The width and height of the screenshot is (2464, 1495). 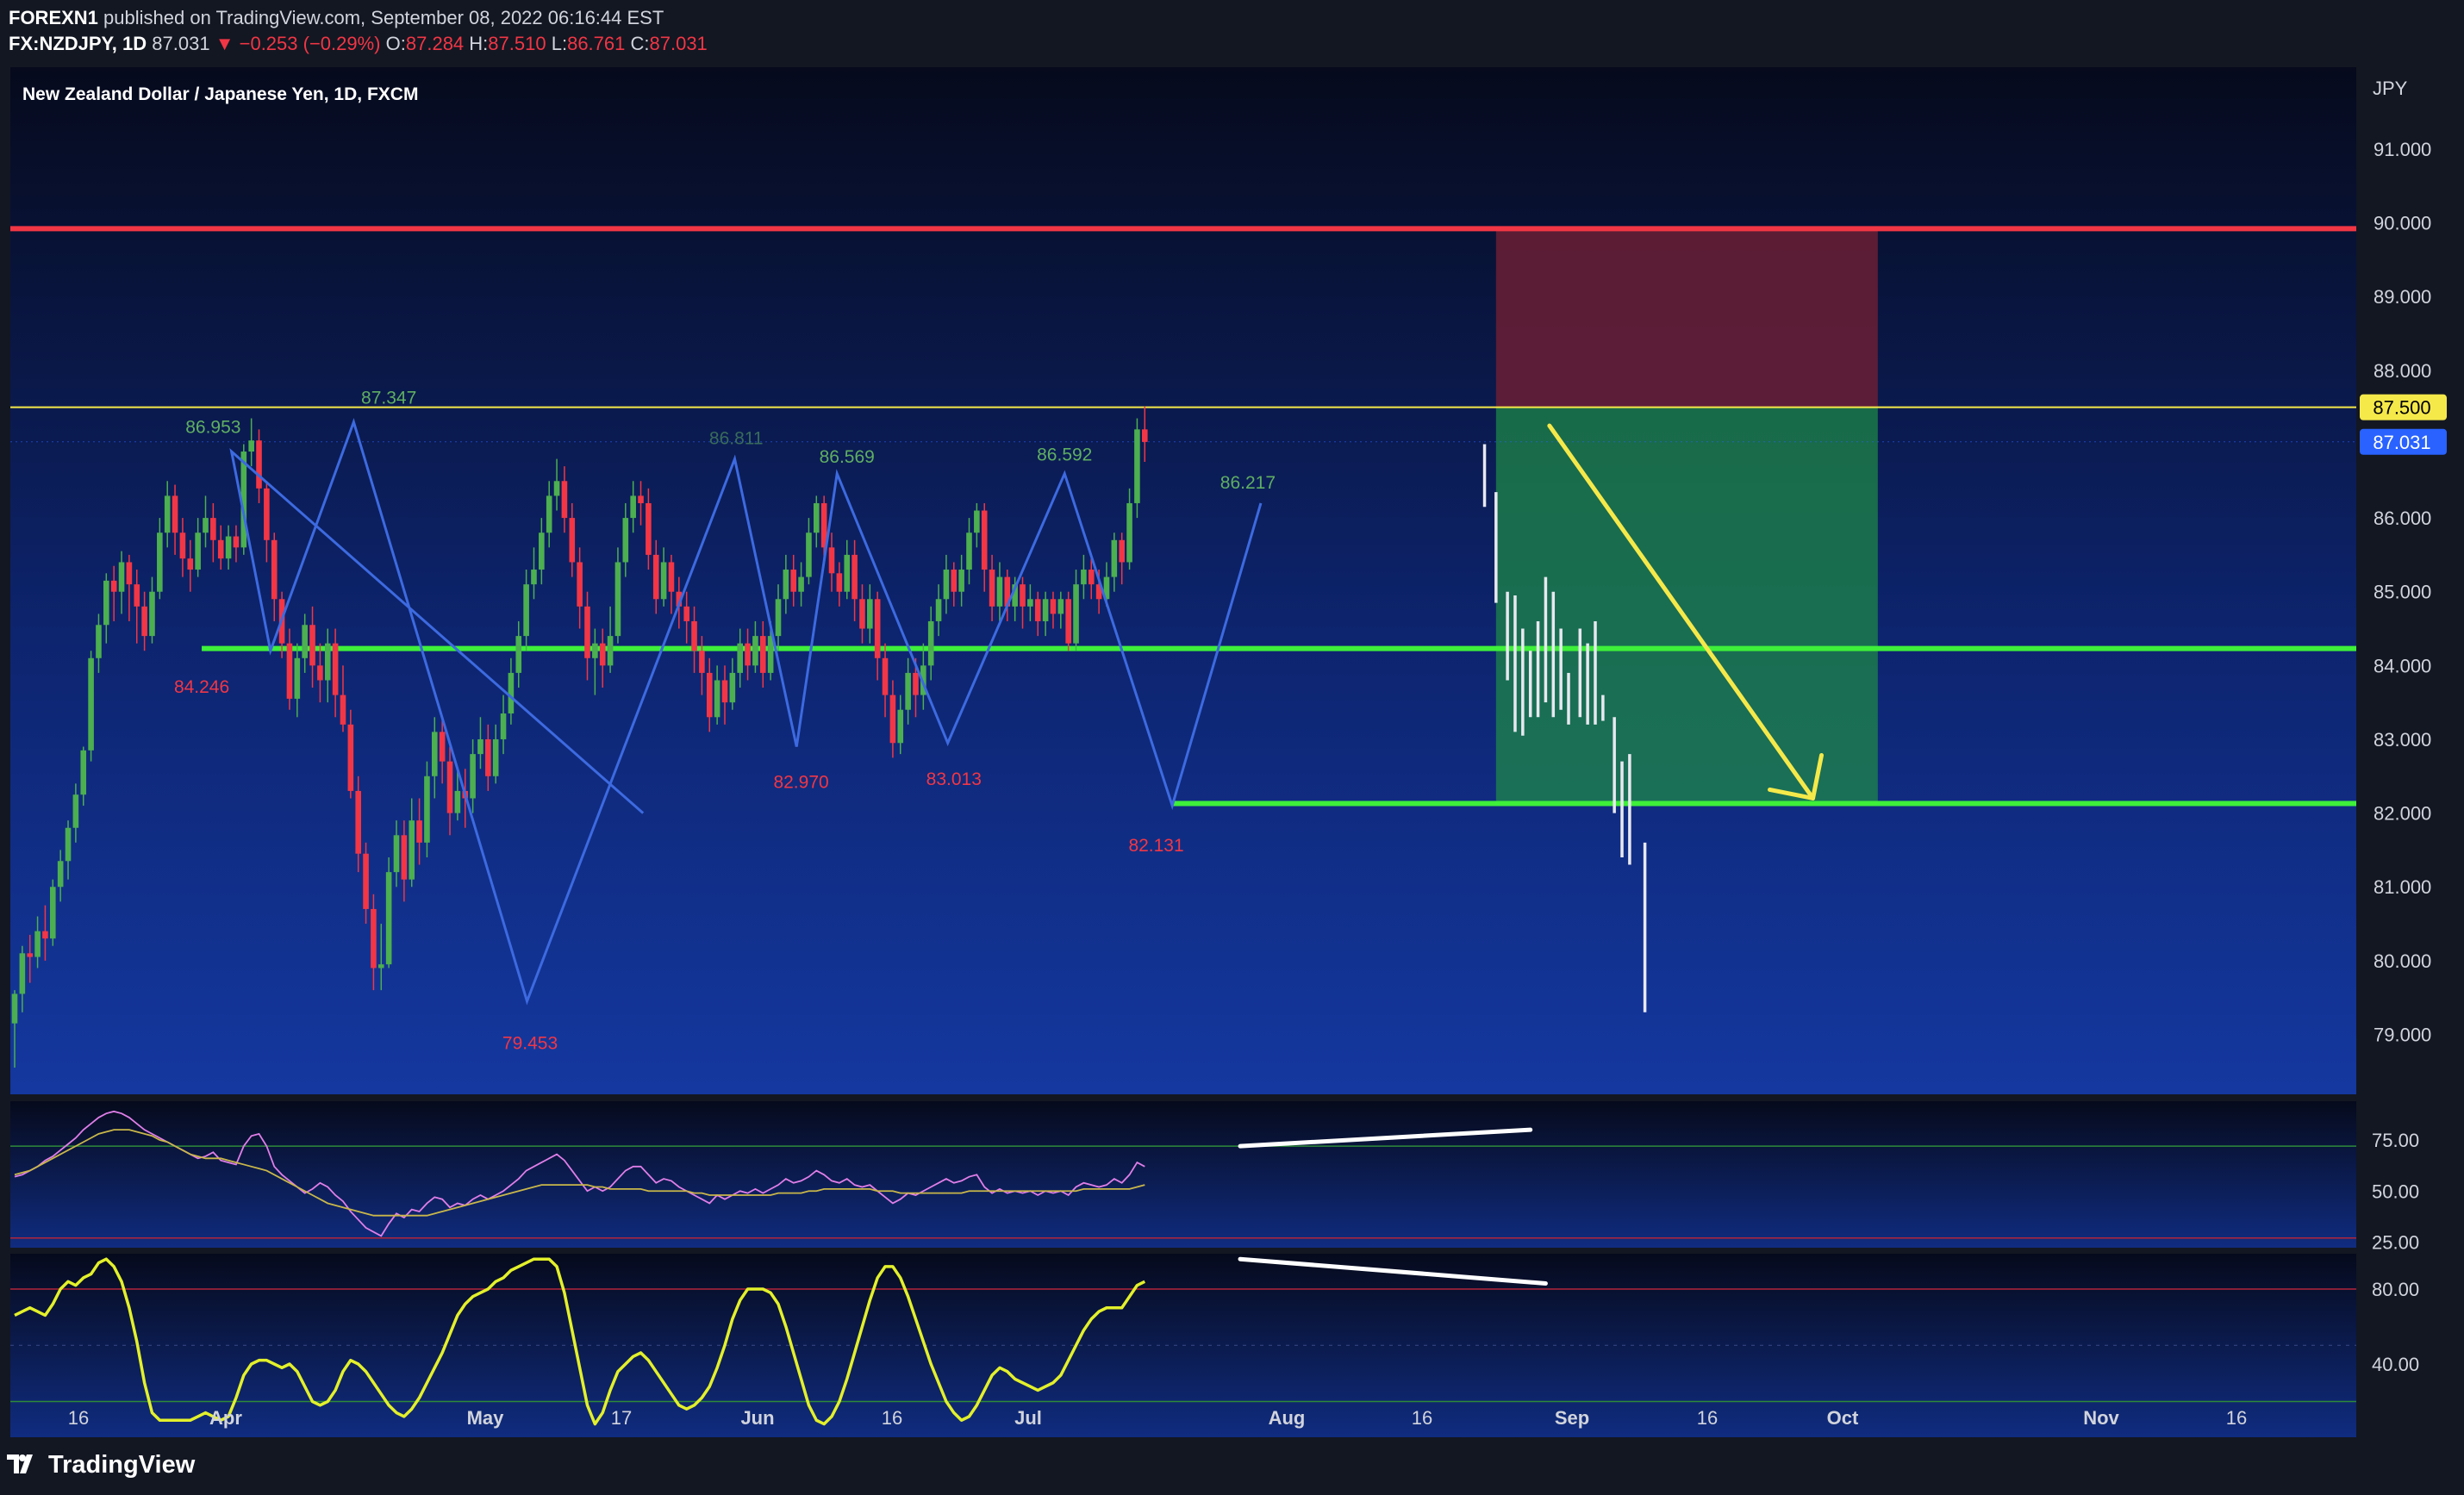 What do you see at coordinates (53, 17) in the screenshot?
I see `publisher-name: FOREXN1` at bounding box center [53, 17].